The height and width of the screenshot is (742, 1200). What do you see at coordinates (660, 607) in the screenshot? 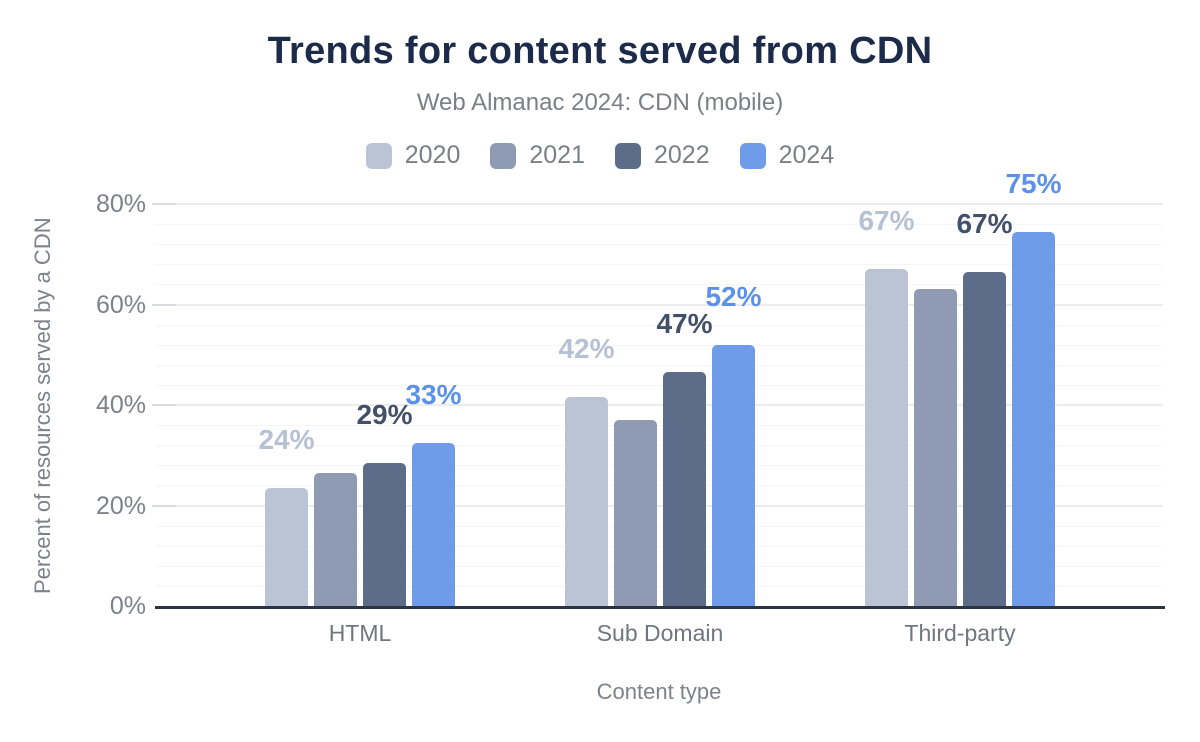
I see `x-axis-line` at bounding box center [660, 607].